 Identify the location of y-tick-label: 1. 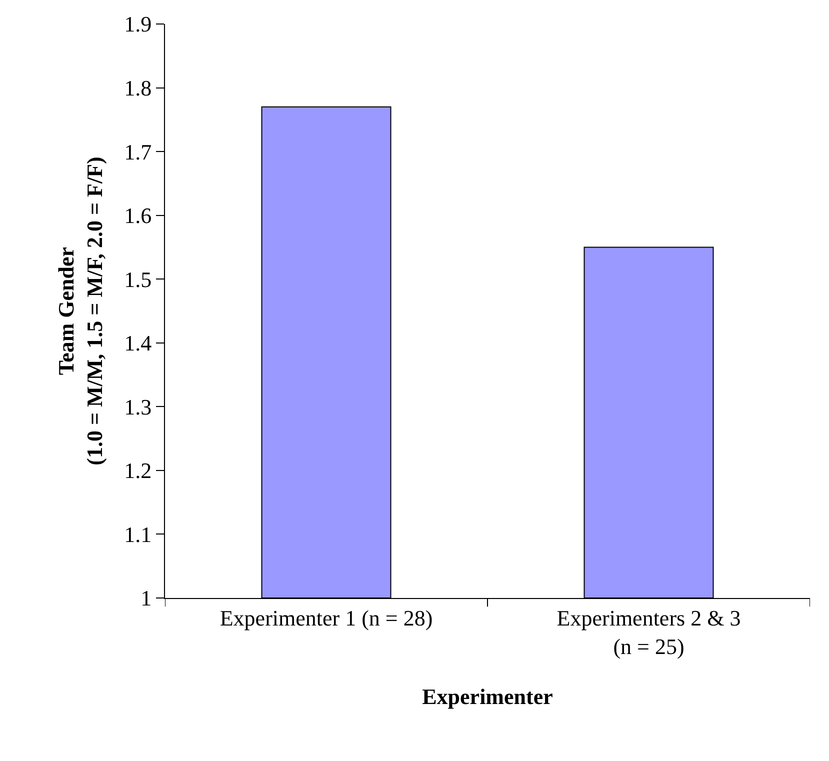
(146, 598).